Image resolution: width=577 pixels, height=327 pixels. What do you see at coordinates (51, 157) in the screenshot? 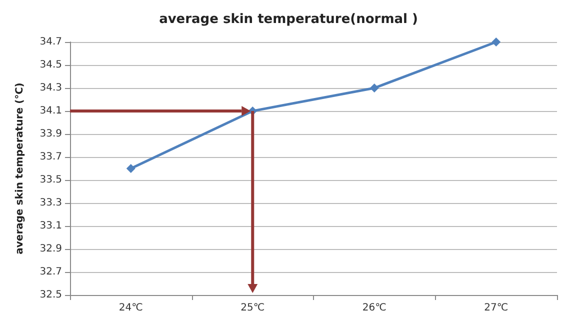
I see `y-tick-label: 33.7` at bounding box center [51, 157].